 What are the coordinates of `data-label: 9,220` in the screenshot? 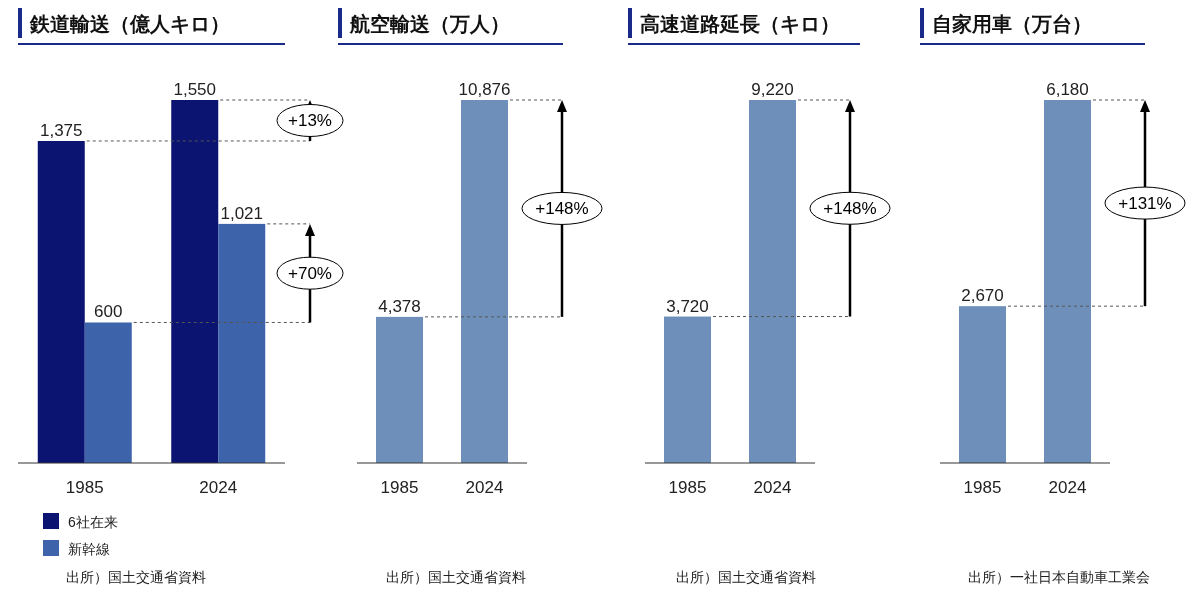 It's located at (772, 89).